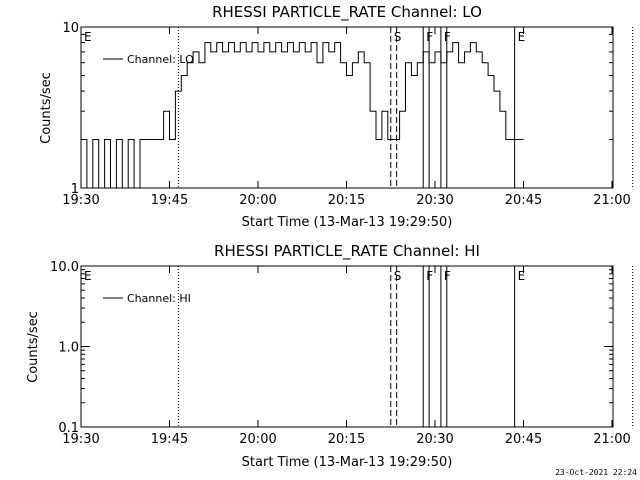  I want to click on hi-y-axis-label: Counts/sec, so click(33, 347).